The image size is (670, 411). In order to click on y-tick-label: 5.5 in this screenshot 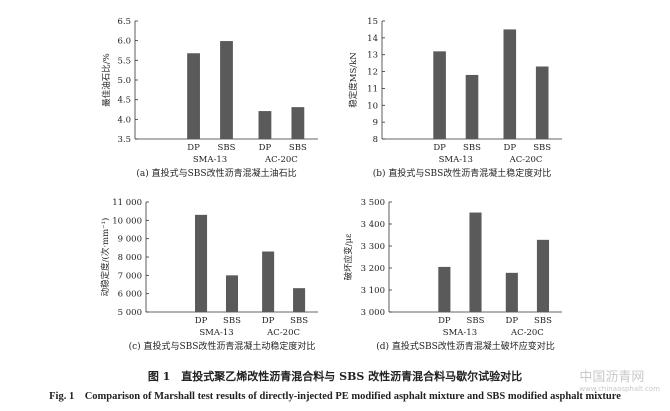, I will do `click(124, 61)`.